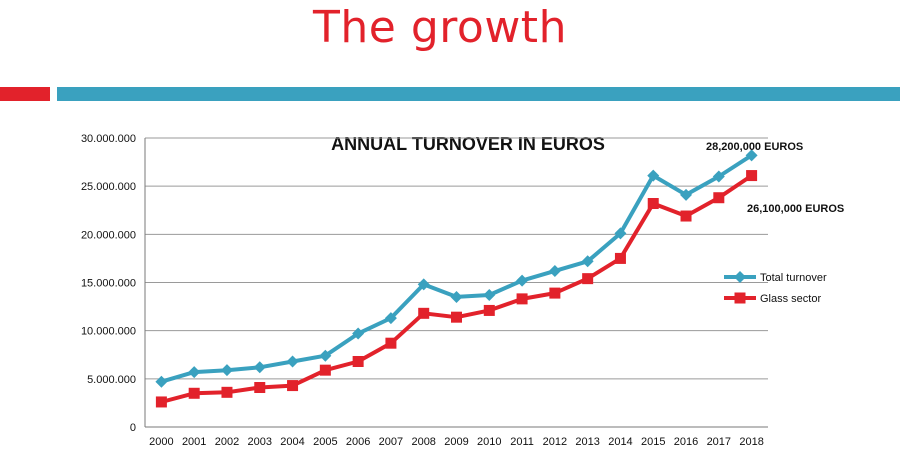 The height and width of the screenshot is (463, 900). Describe the element at coordinates (775, 288) in the screenshot. I see `legend: Total turnover Glass sector` at that location.